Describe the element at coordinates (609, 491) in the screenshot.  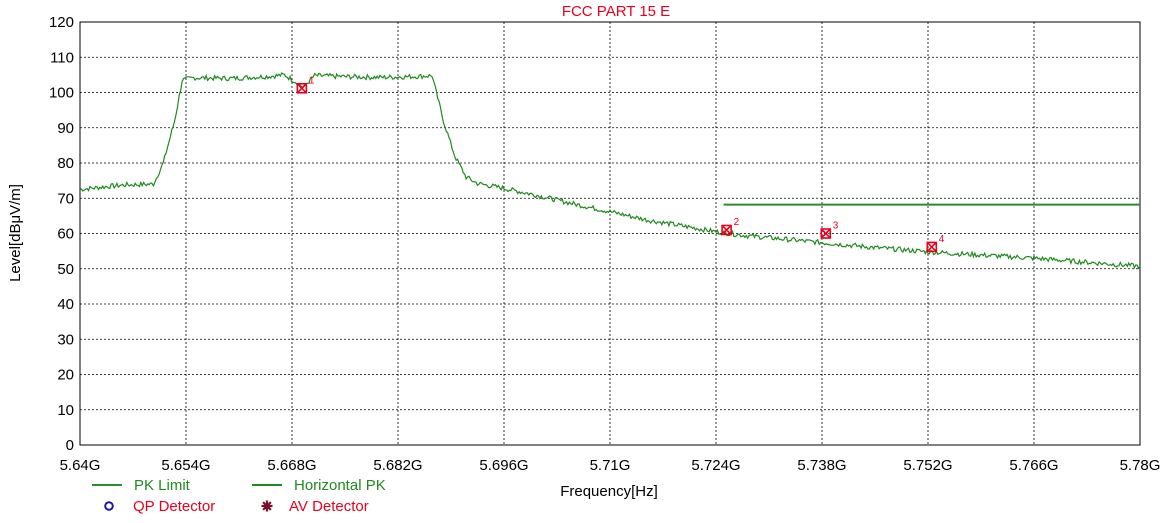
I see `x-axis-label: Frequency[Hz]` at that location.